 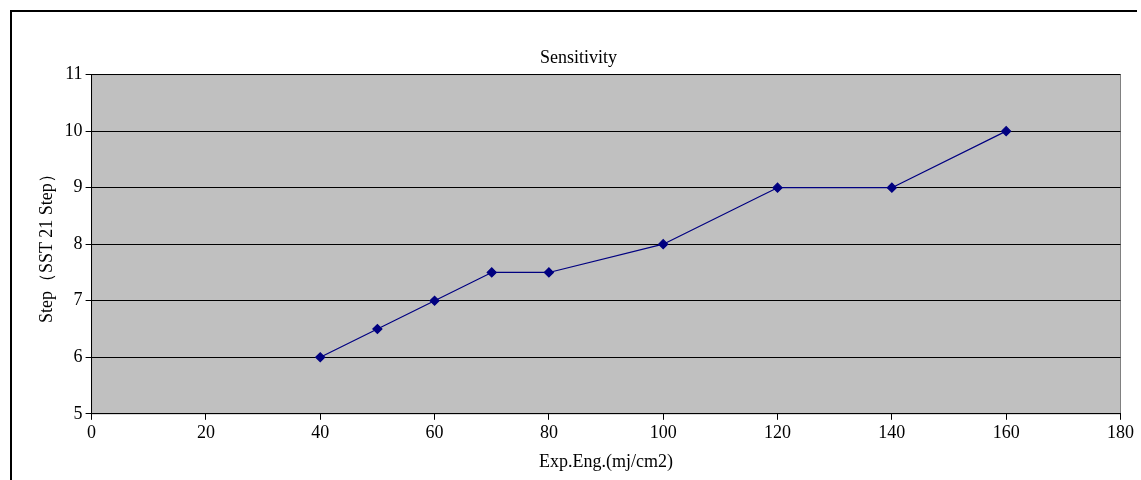 I want to click on x-tick-label: 140, so click(x=892, y=432).